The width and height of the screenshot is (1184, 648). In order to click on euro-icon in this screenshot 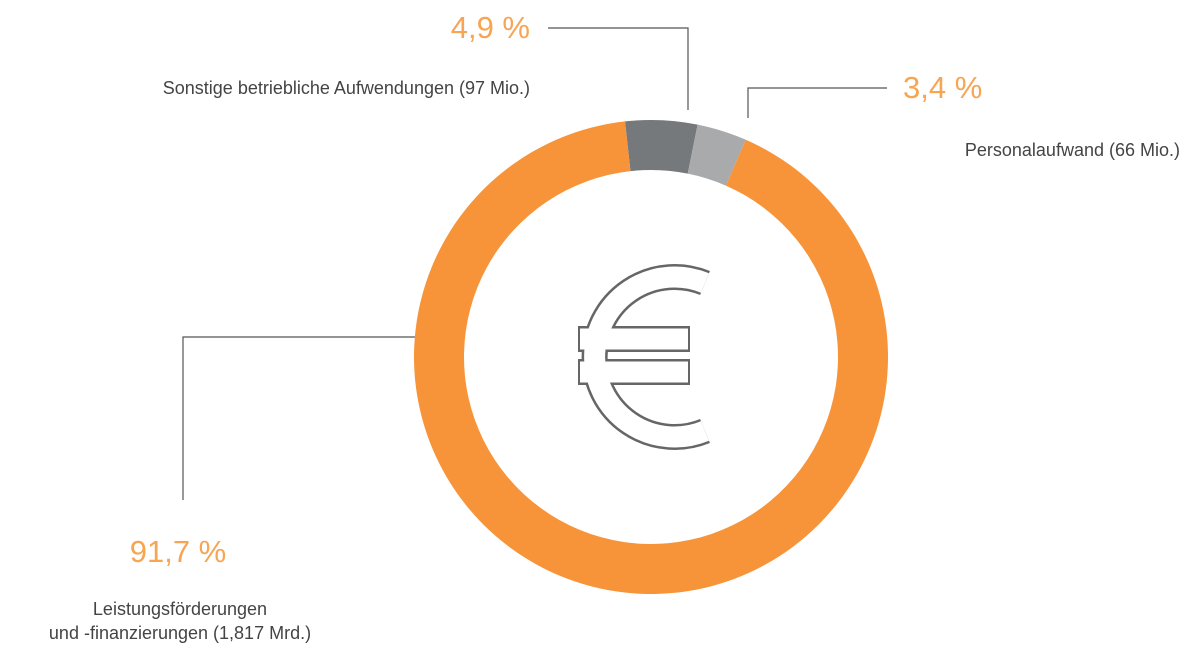, I will do `click(644, 357)`.